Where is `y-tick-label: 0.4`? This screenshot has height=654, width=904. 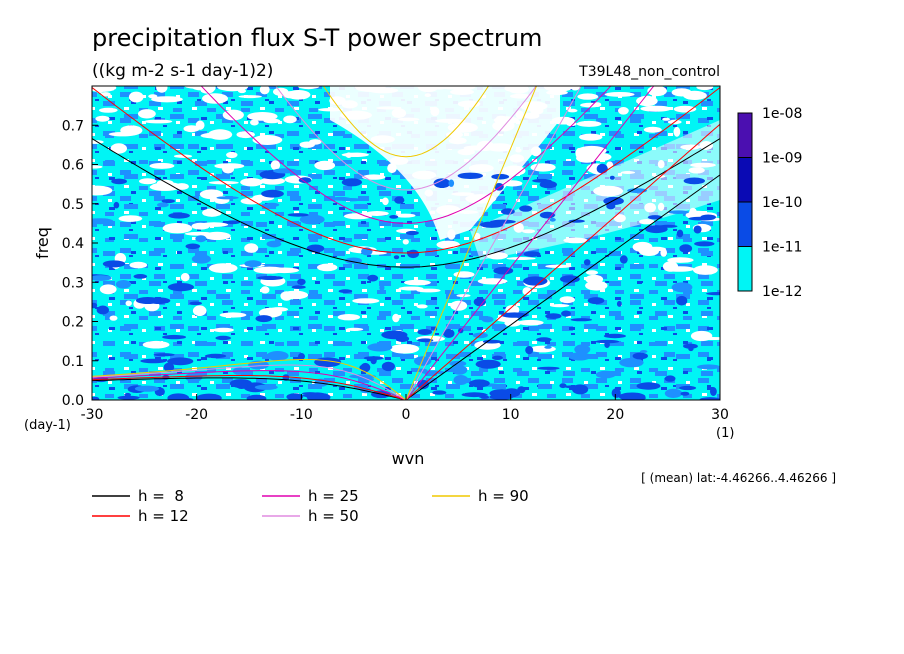 y-tick-label: 0.4 is located at coordinates (73, 244).